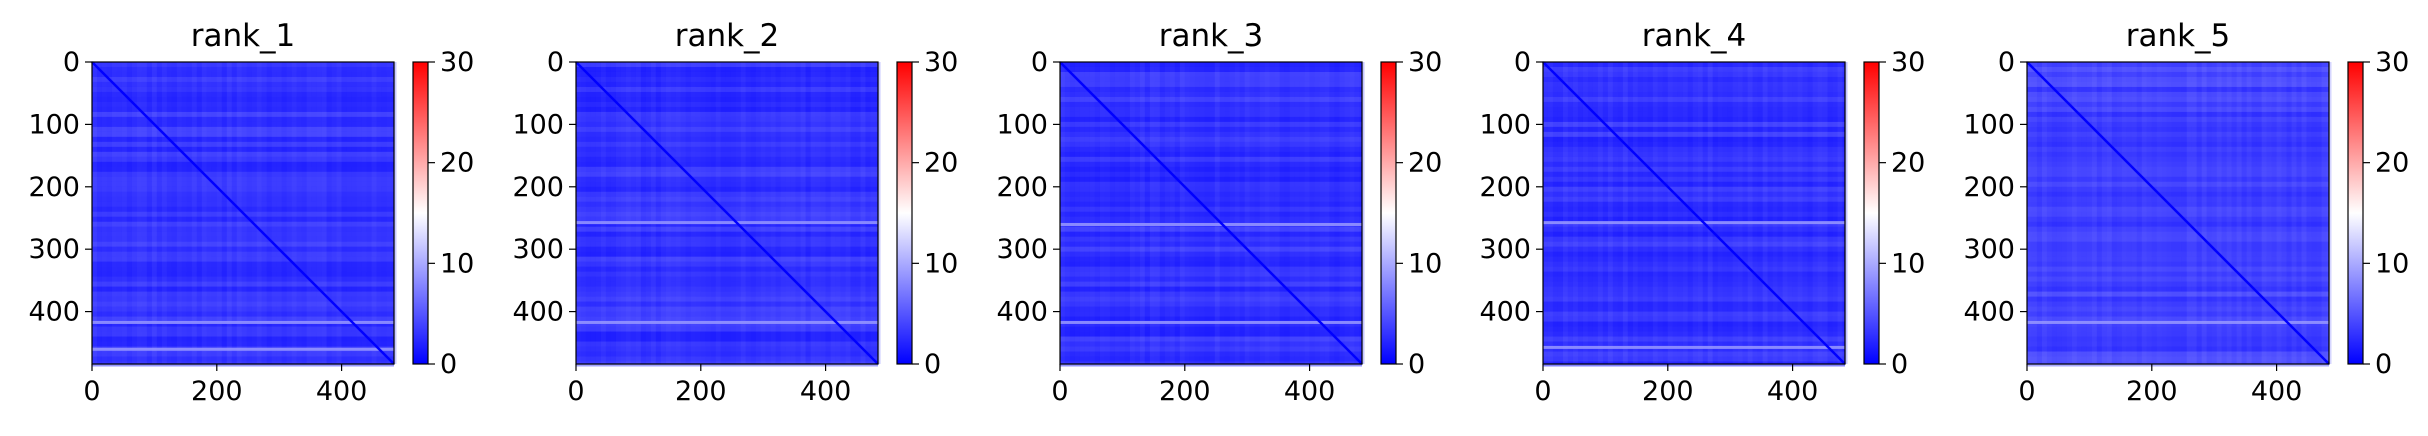 The width and height of the screenshot is (2428, 436). I want to click on x-tick-label: 200, so click(2152, 391).